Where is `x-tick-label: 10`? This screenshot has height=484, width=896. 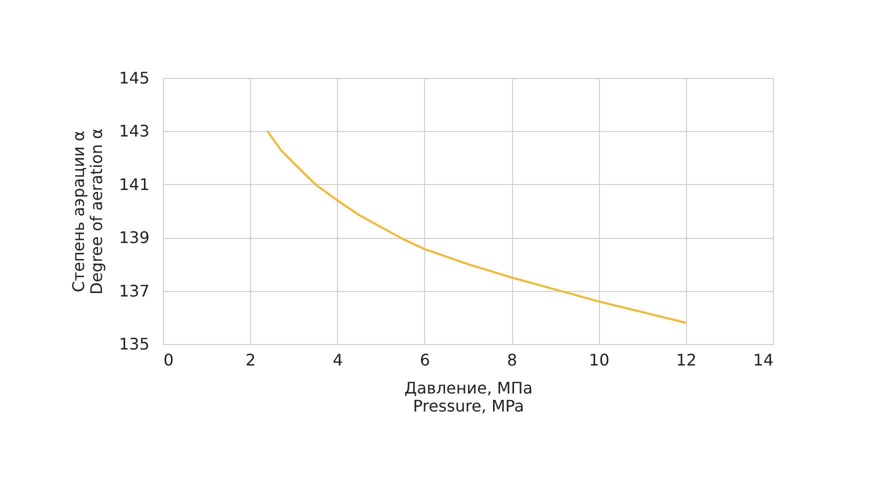
x-tick-label: 10 is located at coordinates (599, 360).